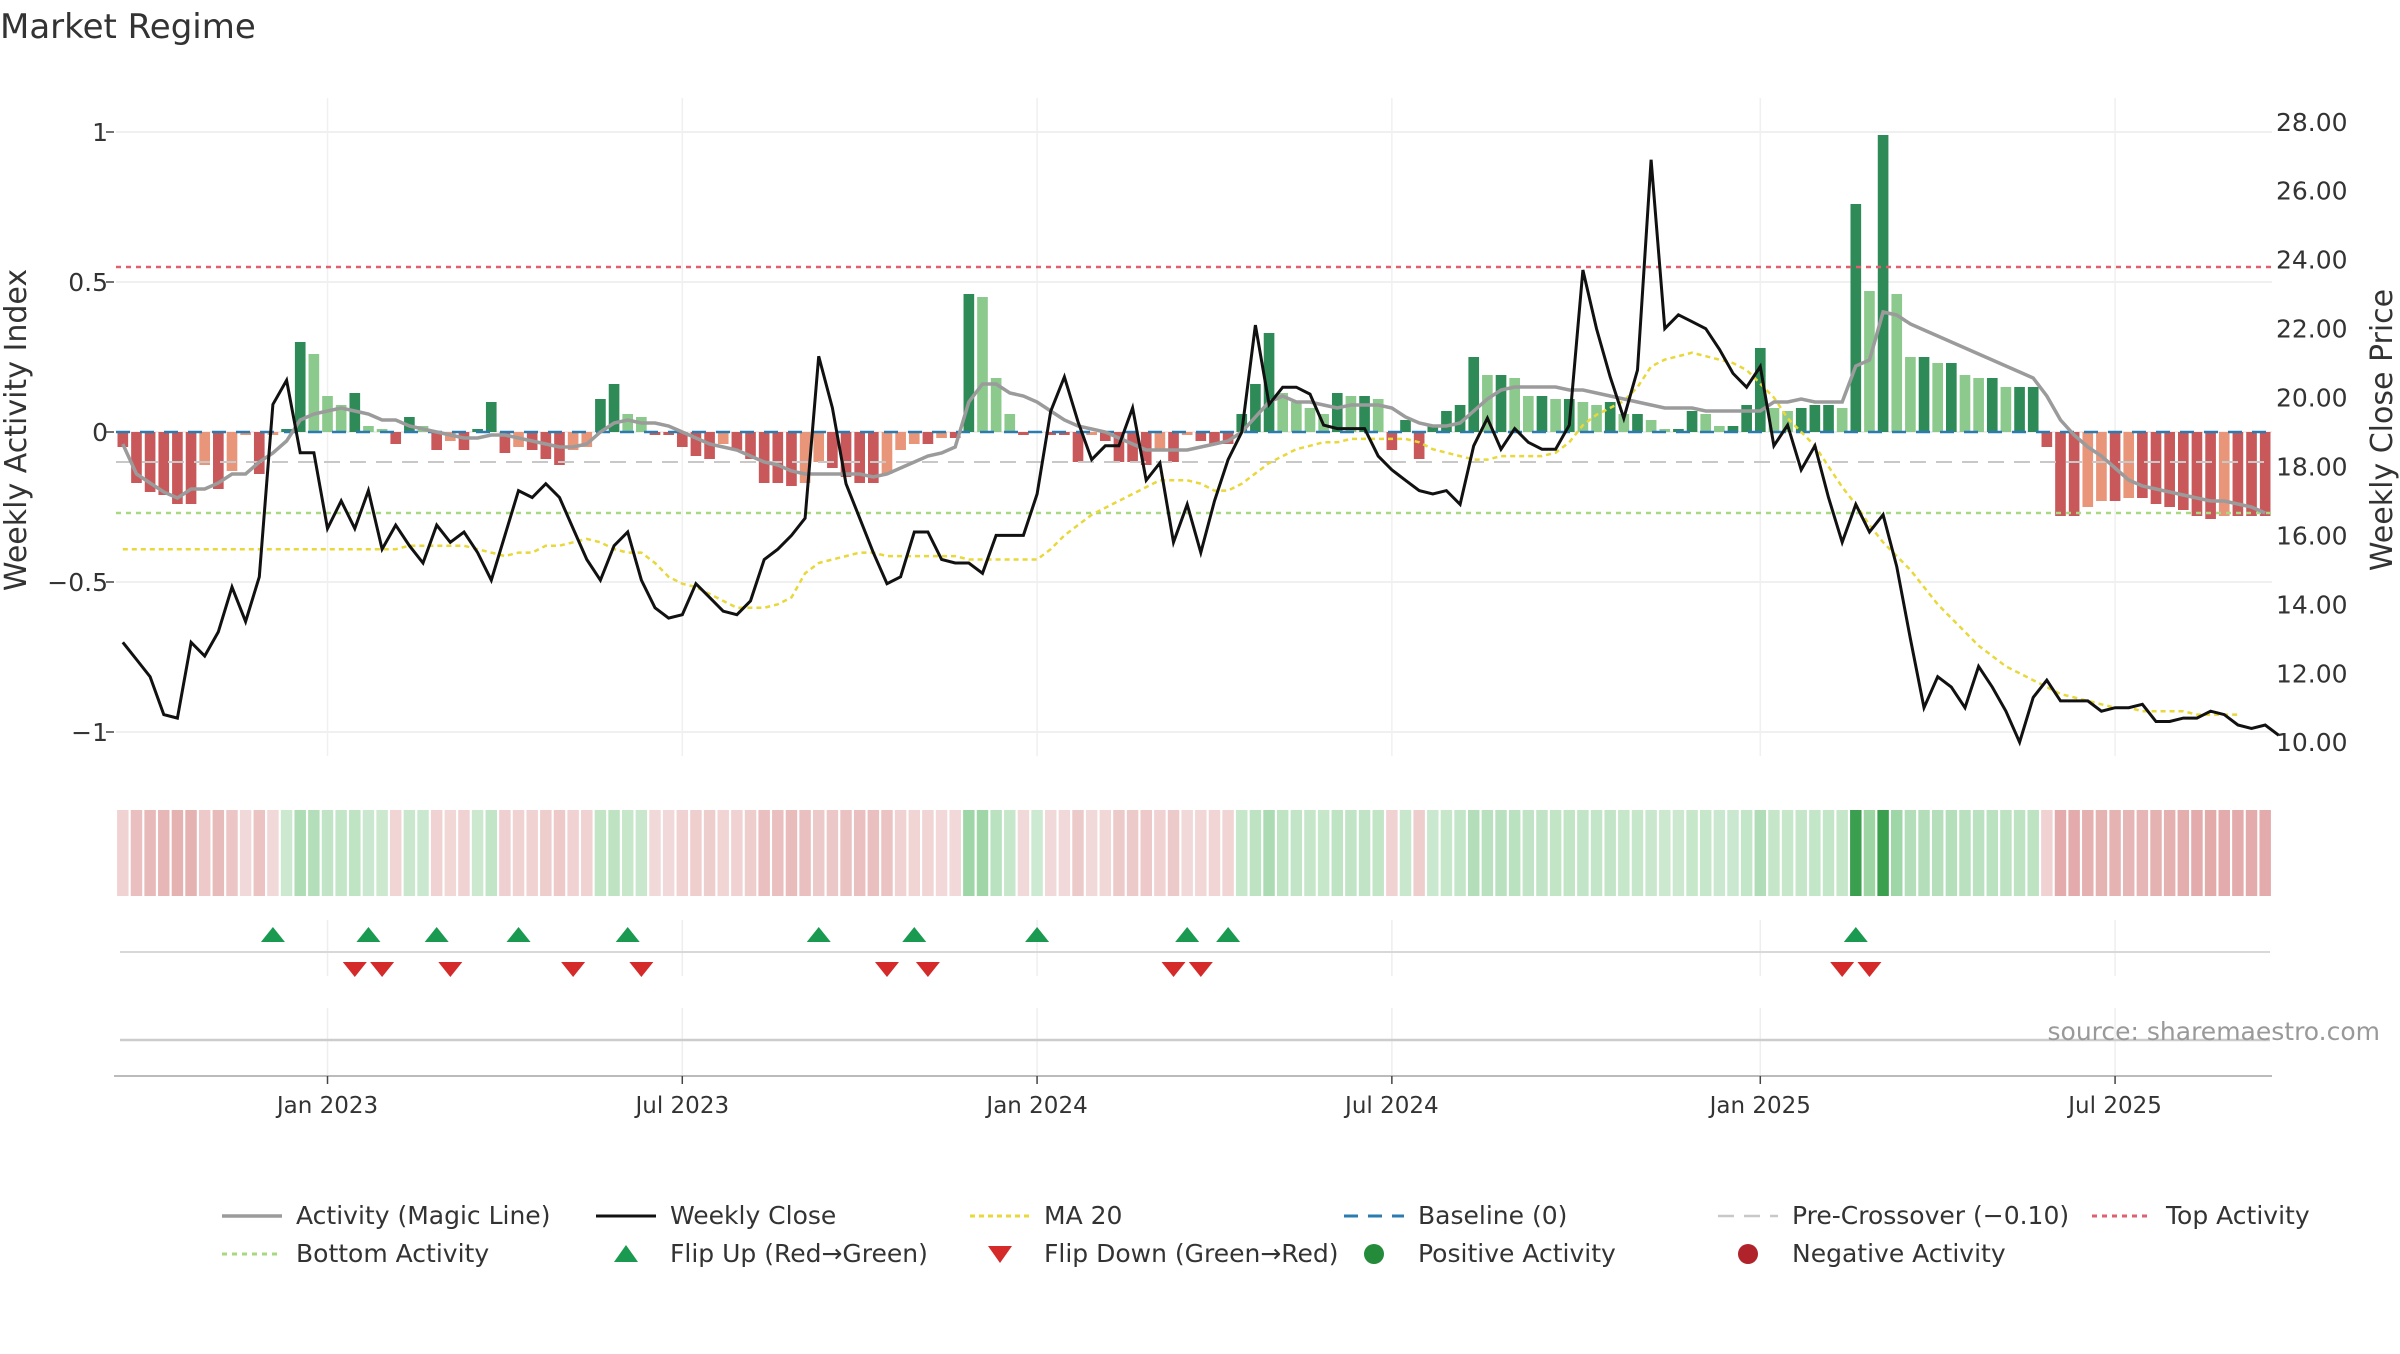  I want to click on source-note: source: sharemaestro.com, so click(2214, 1031).